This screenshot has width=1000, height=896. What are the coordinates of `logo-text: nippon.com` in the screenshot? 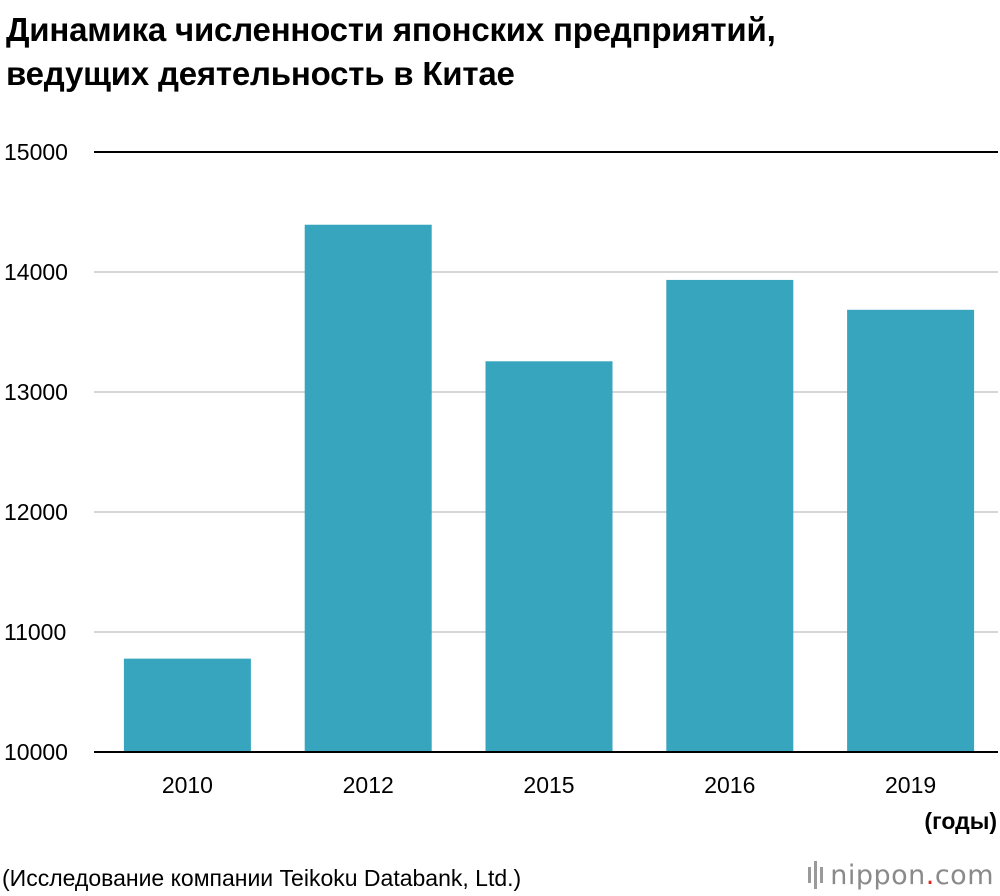 It's located at (912, 875).